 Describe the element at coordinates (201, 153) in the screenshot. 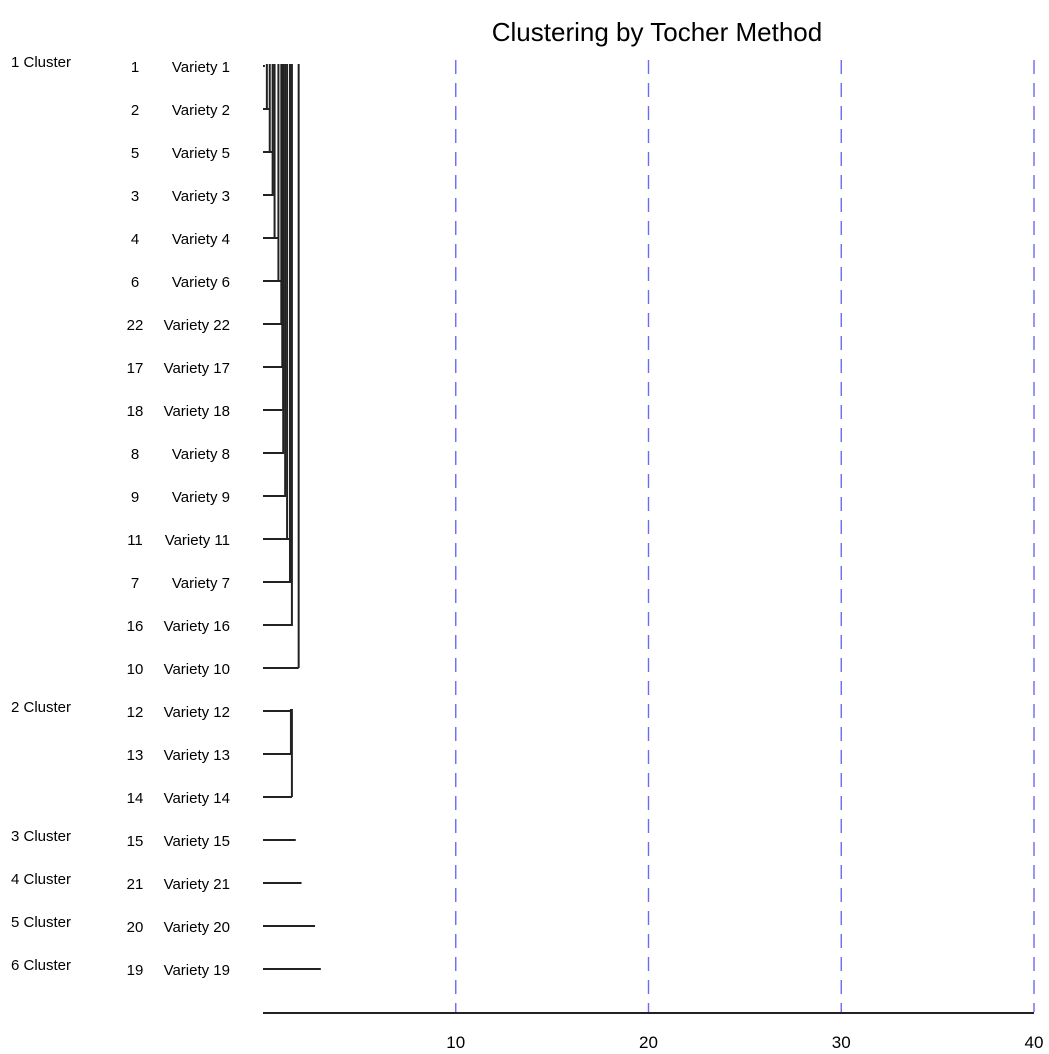

I see `item-name: Variety 5` at that location.